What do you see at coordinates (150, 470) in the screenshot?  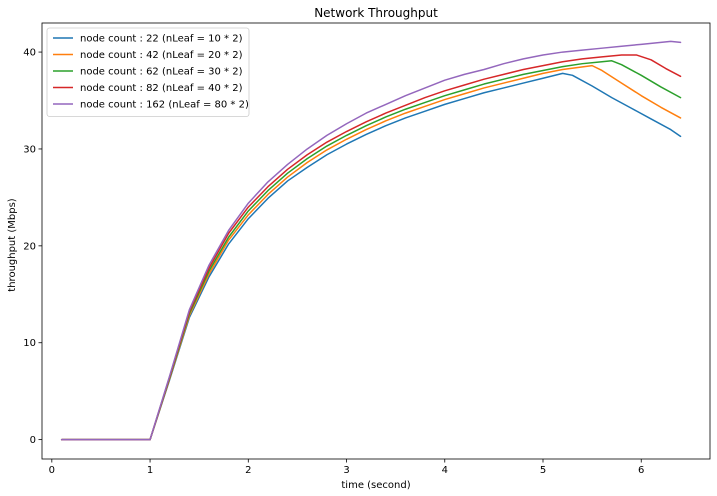 I see `x-tick-label: 1` at bounding box center [150, 470].